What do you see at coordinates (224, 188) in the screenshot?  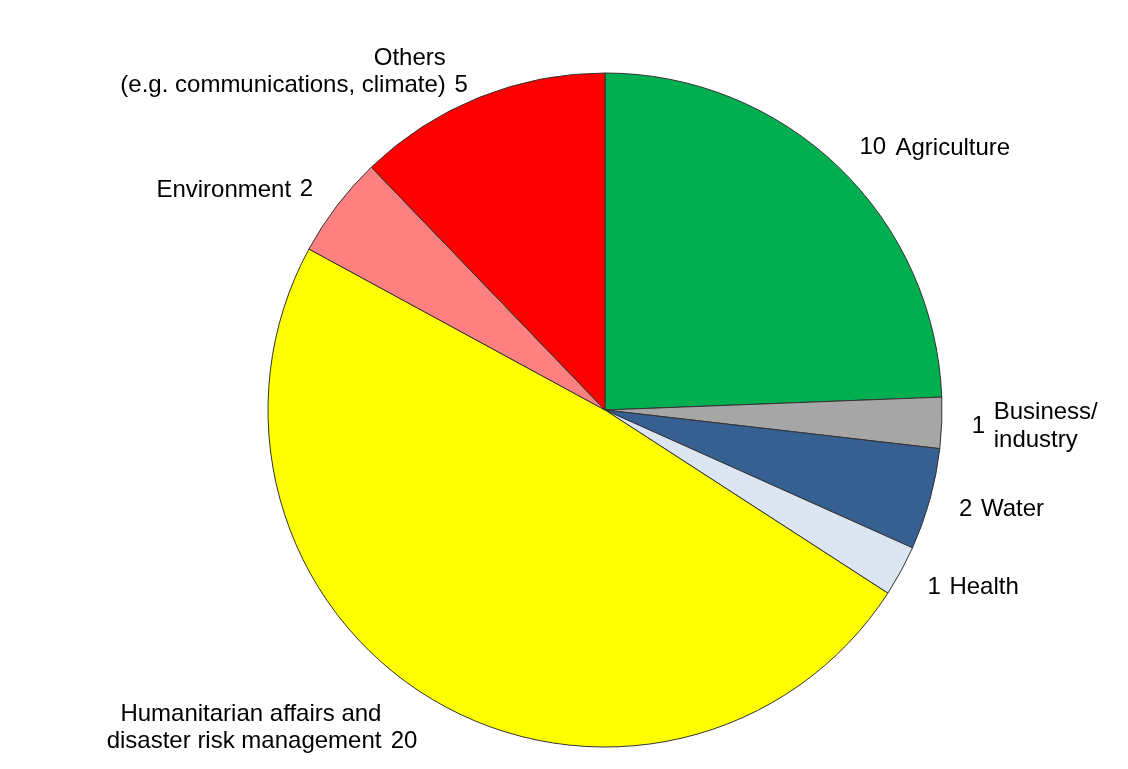 I see `slice-label: Environment` at bounding box center [224, 188].